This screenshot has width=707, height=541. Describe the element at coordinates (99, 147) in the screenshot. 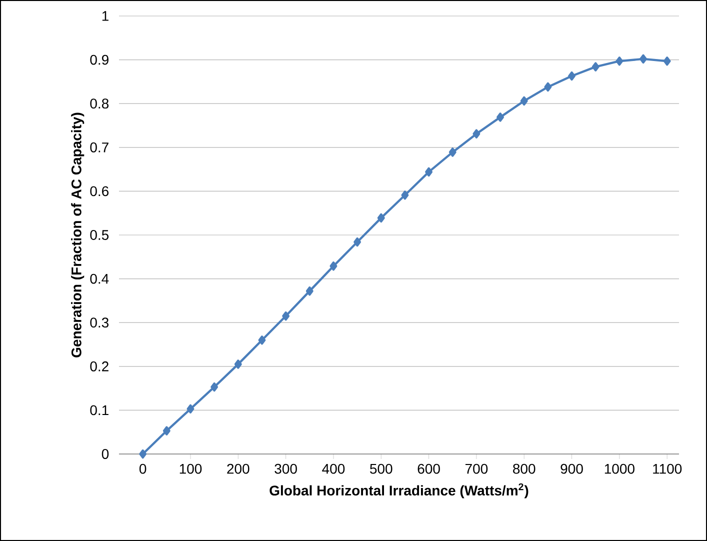

I see `y-tick-label: 0.7` at that location.